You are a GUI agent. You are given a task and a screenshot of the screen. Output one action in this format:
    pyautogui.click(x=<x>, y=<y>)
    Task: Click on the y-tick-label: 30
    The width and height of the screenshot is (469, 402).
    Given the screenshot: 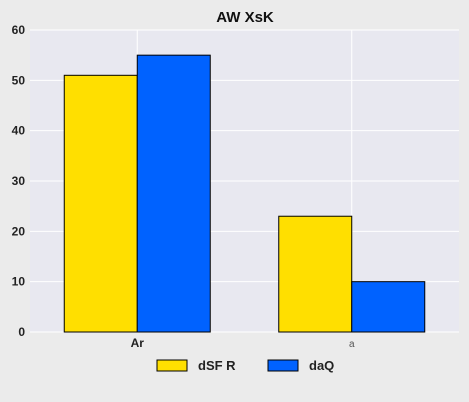 What is the action you would take?
    pyautogui.click(x=19, y=181)
    